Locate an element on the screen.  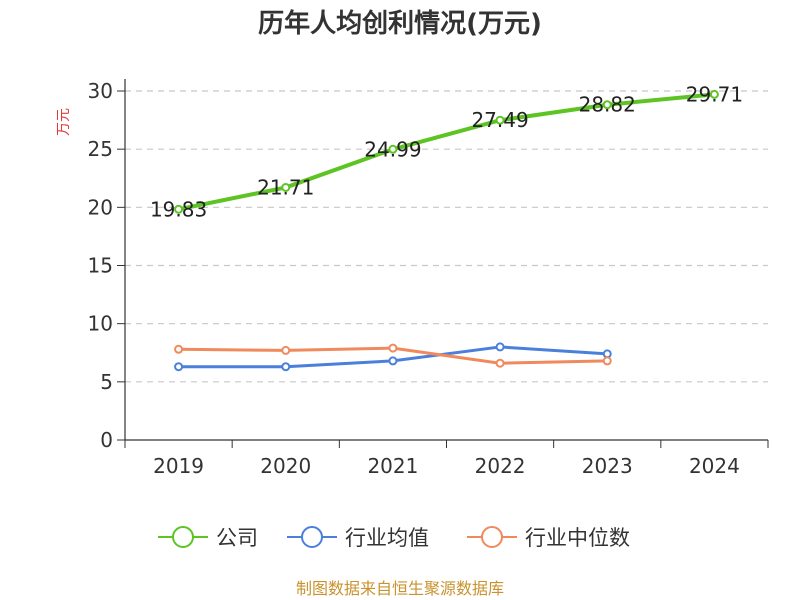
x-tick-label: 2021 is located at coordinates (392, 466).